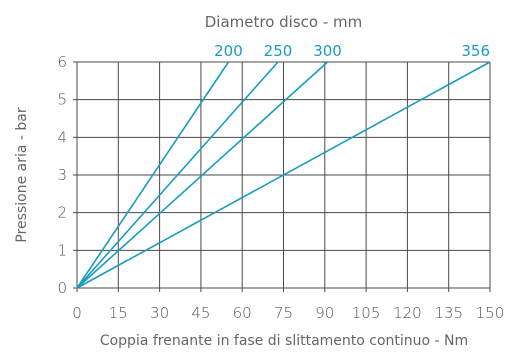  I want to click on y-tick-label: 5, so click(62, 100).